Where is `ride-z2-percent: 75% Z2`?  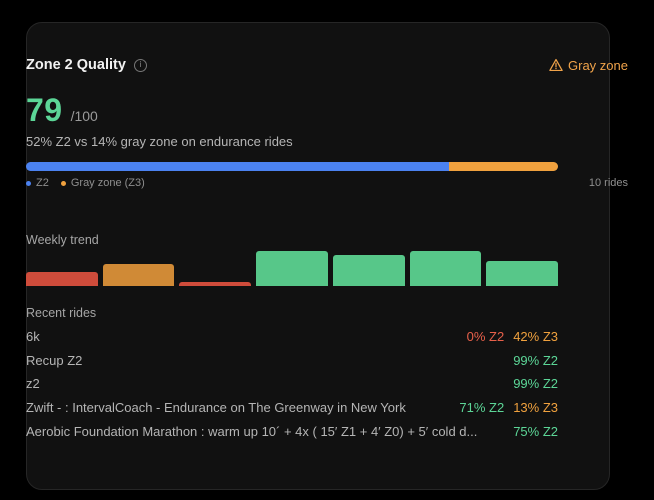
ride-z2-percent: 75% Z2 is located at coordinates (535, 431).